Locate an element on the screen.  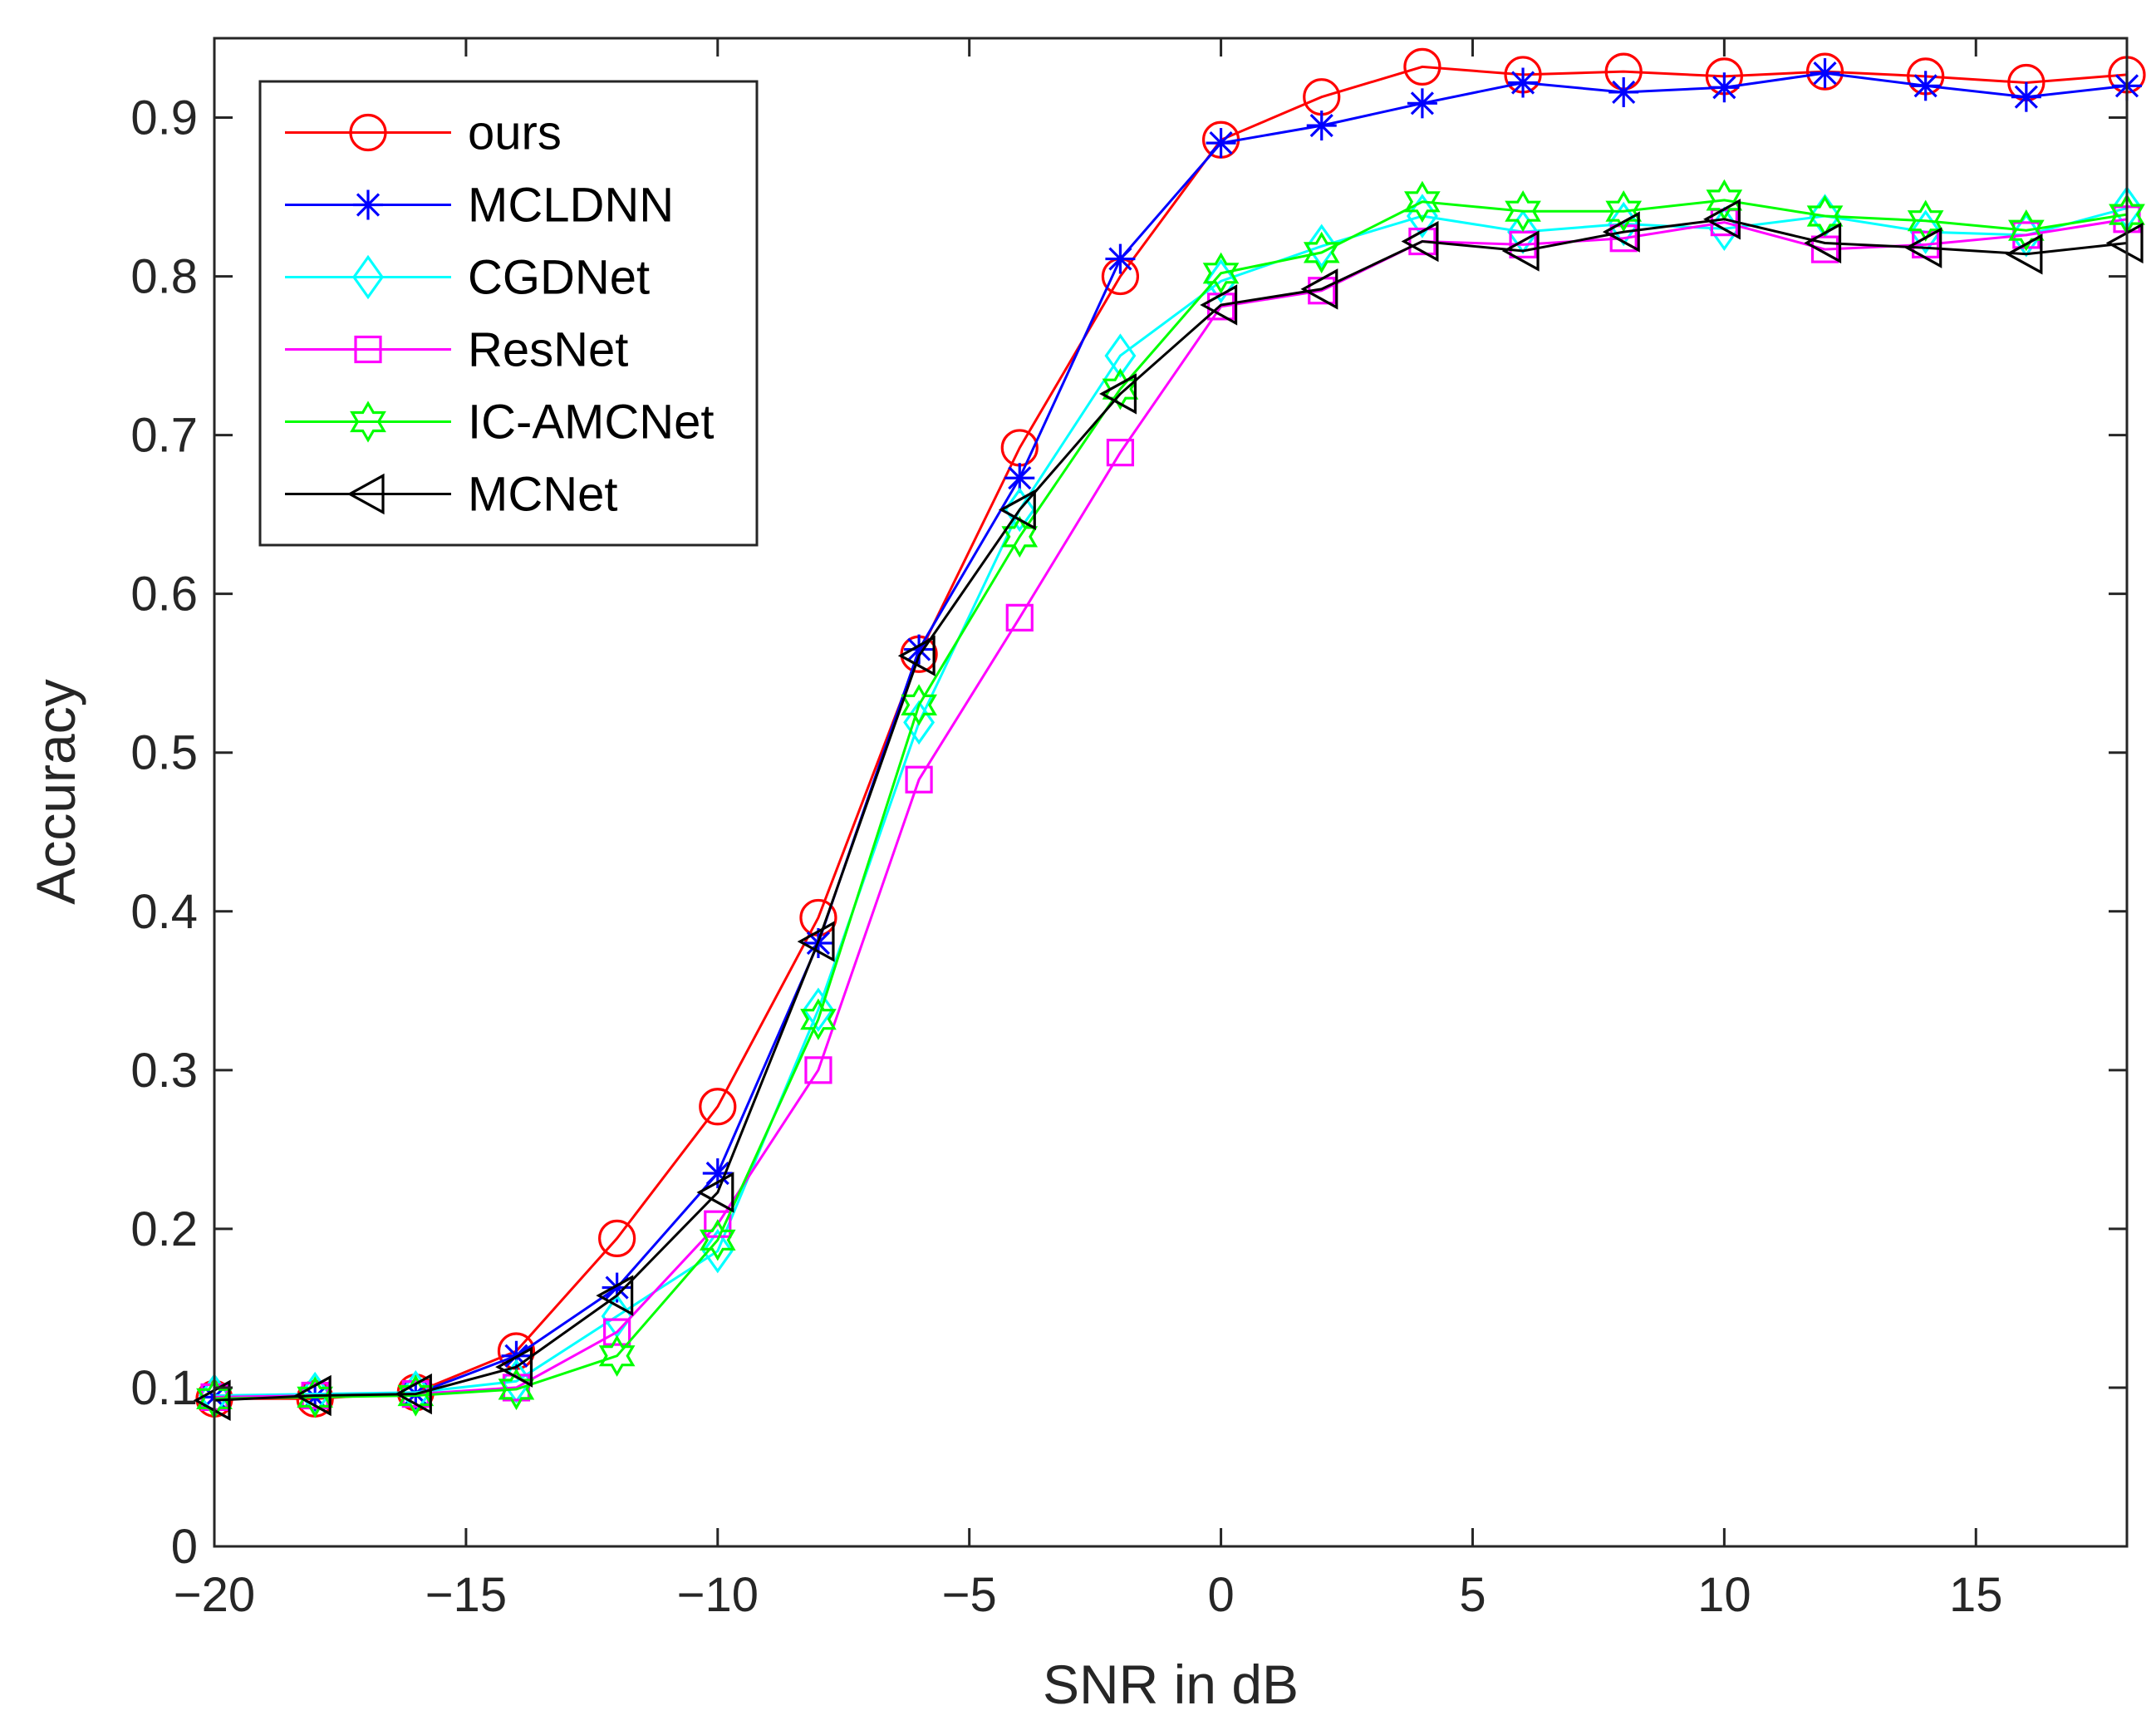
y-tick-label: 0.5 is located at coordinates (164, 753).